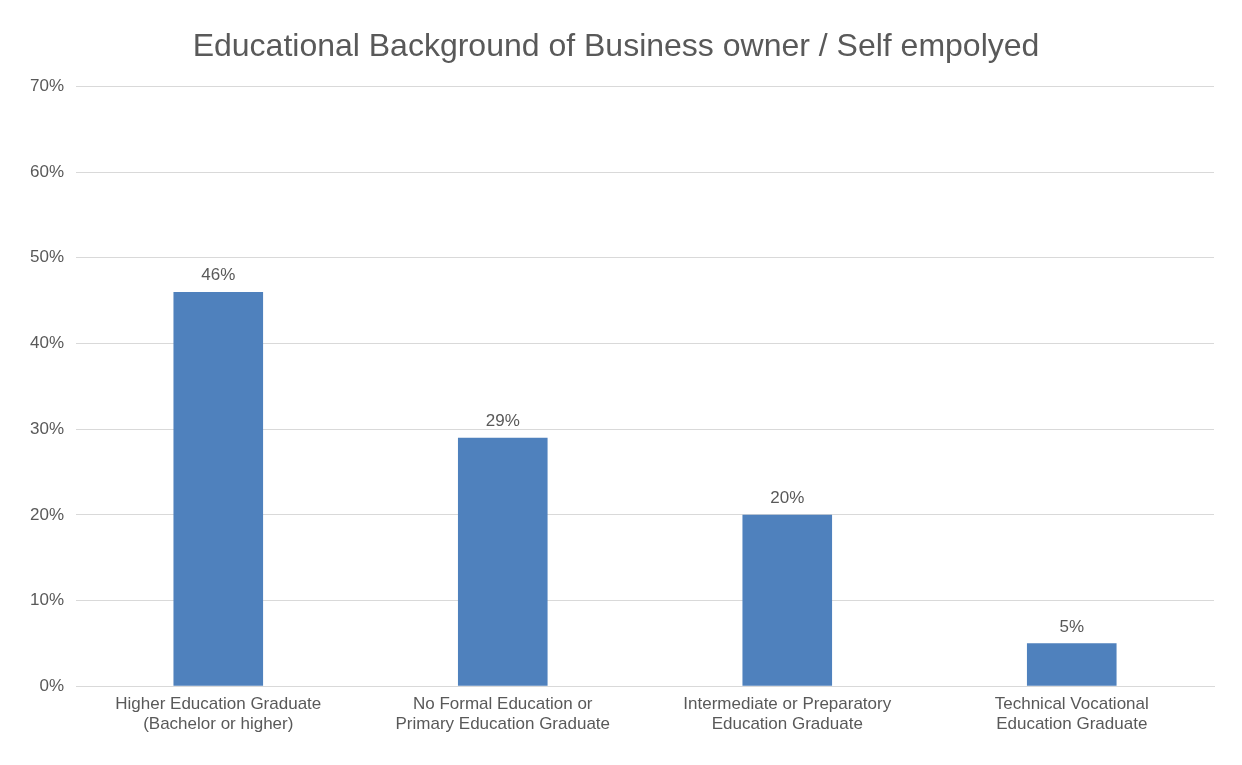 The width and height of the screenshot is (1242, 765). What do you see at coordinates (47, 257) in the screenshot?
I see `y-tick-label: 50%` at bounding box center [47, 257].